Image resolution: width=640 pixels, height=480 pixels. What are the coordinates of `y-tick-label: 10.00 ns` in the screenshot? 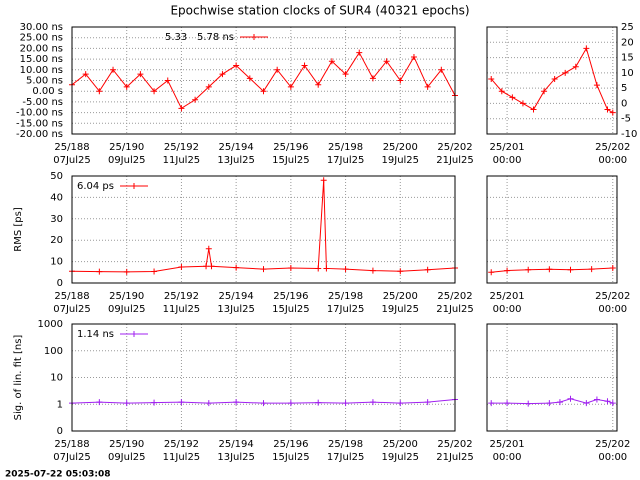 It's located at (41, 70).